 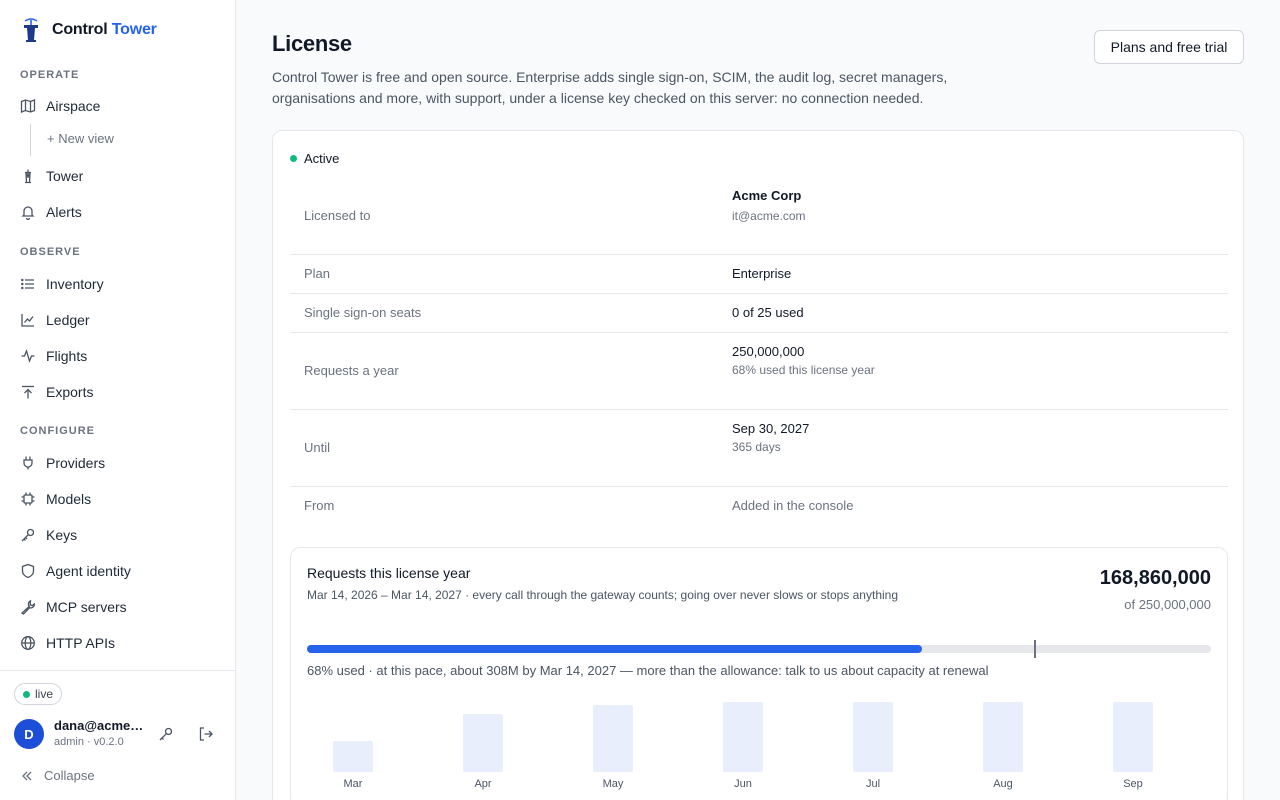 What do you see at coordinates (118, 284) in the screenshot?
I see `sidebar-item-inventory: Inventory` at bounding box center [118, 284].